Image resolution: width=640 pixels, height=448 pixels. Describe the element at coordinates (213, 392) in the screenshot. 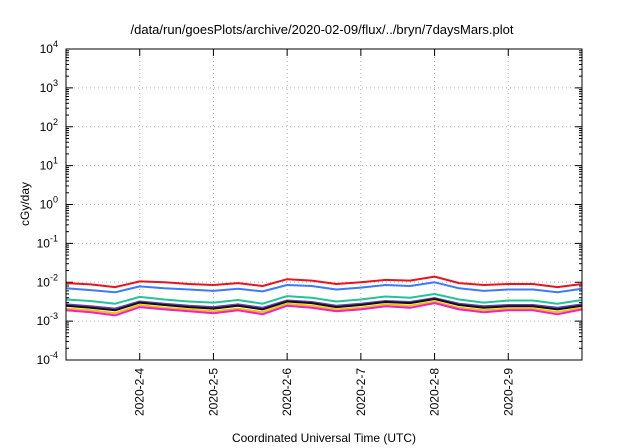

I see `x-tick-label: 2020-2-5` at that location.